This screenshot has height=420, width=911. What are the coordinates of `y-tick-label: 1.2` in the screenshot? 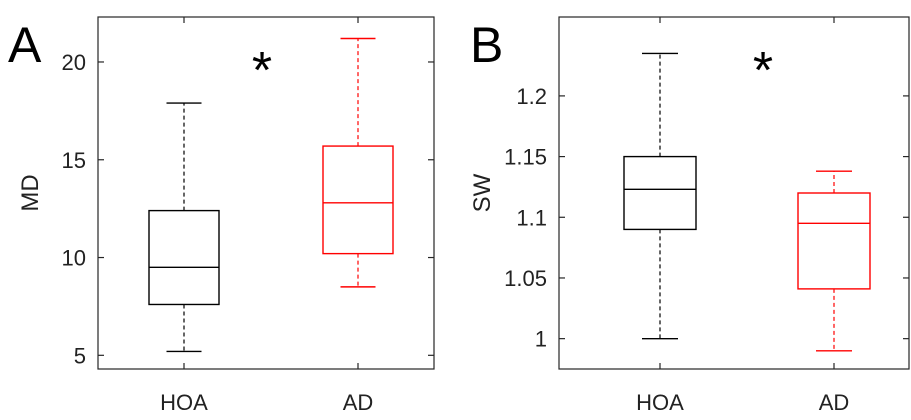 It's located at (531, 96).